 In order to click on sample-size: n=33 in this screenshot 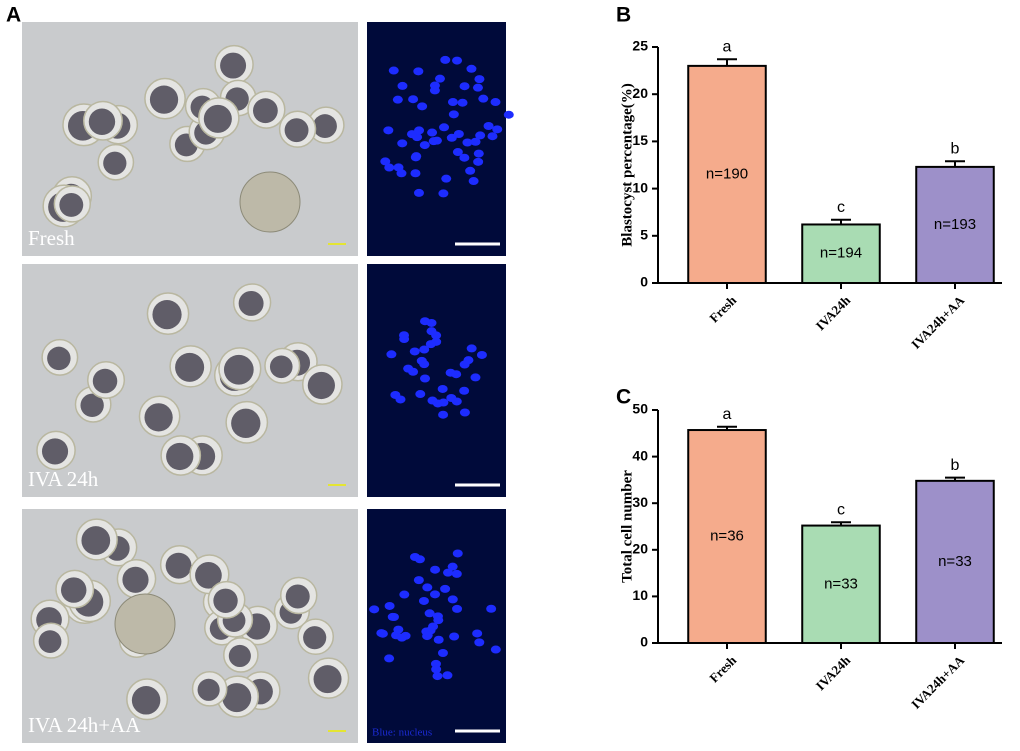, I will do `click(955, 561)`.